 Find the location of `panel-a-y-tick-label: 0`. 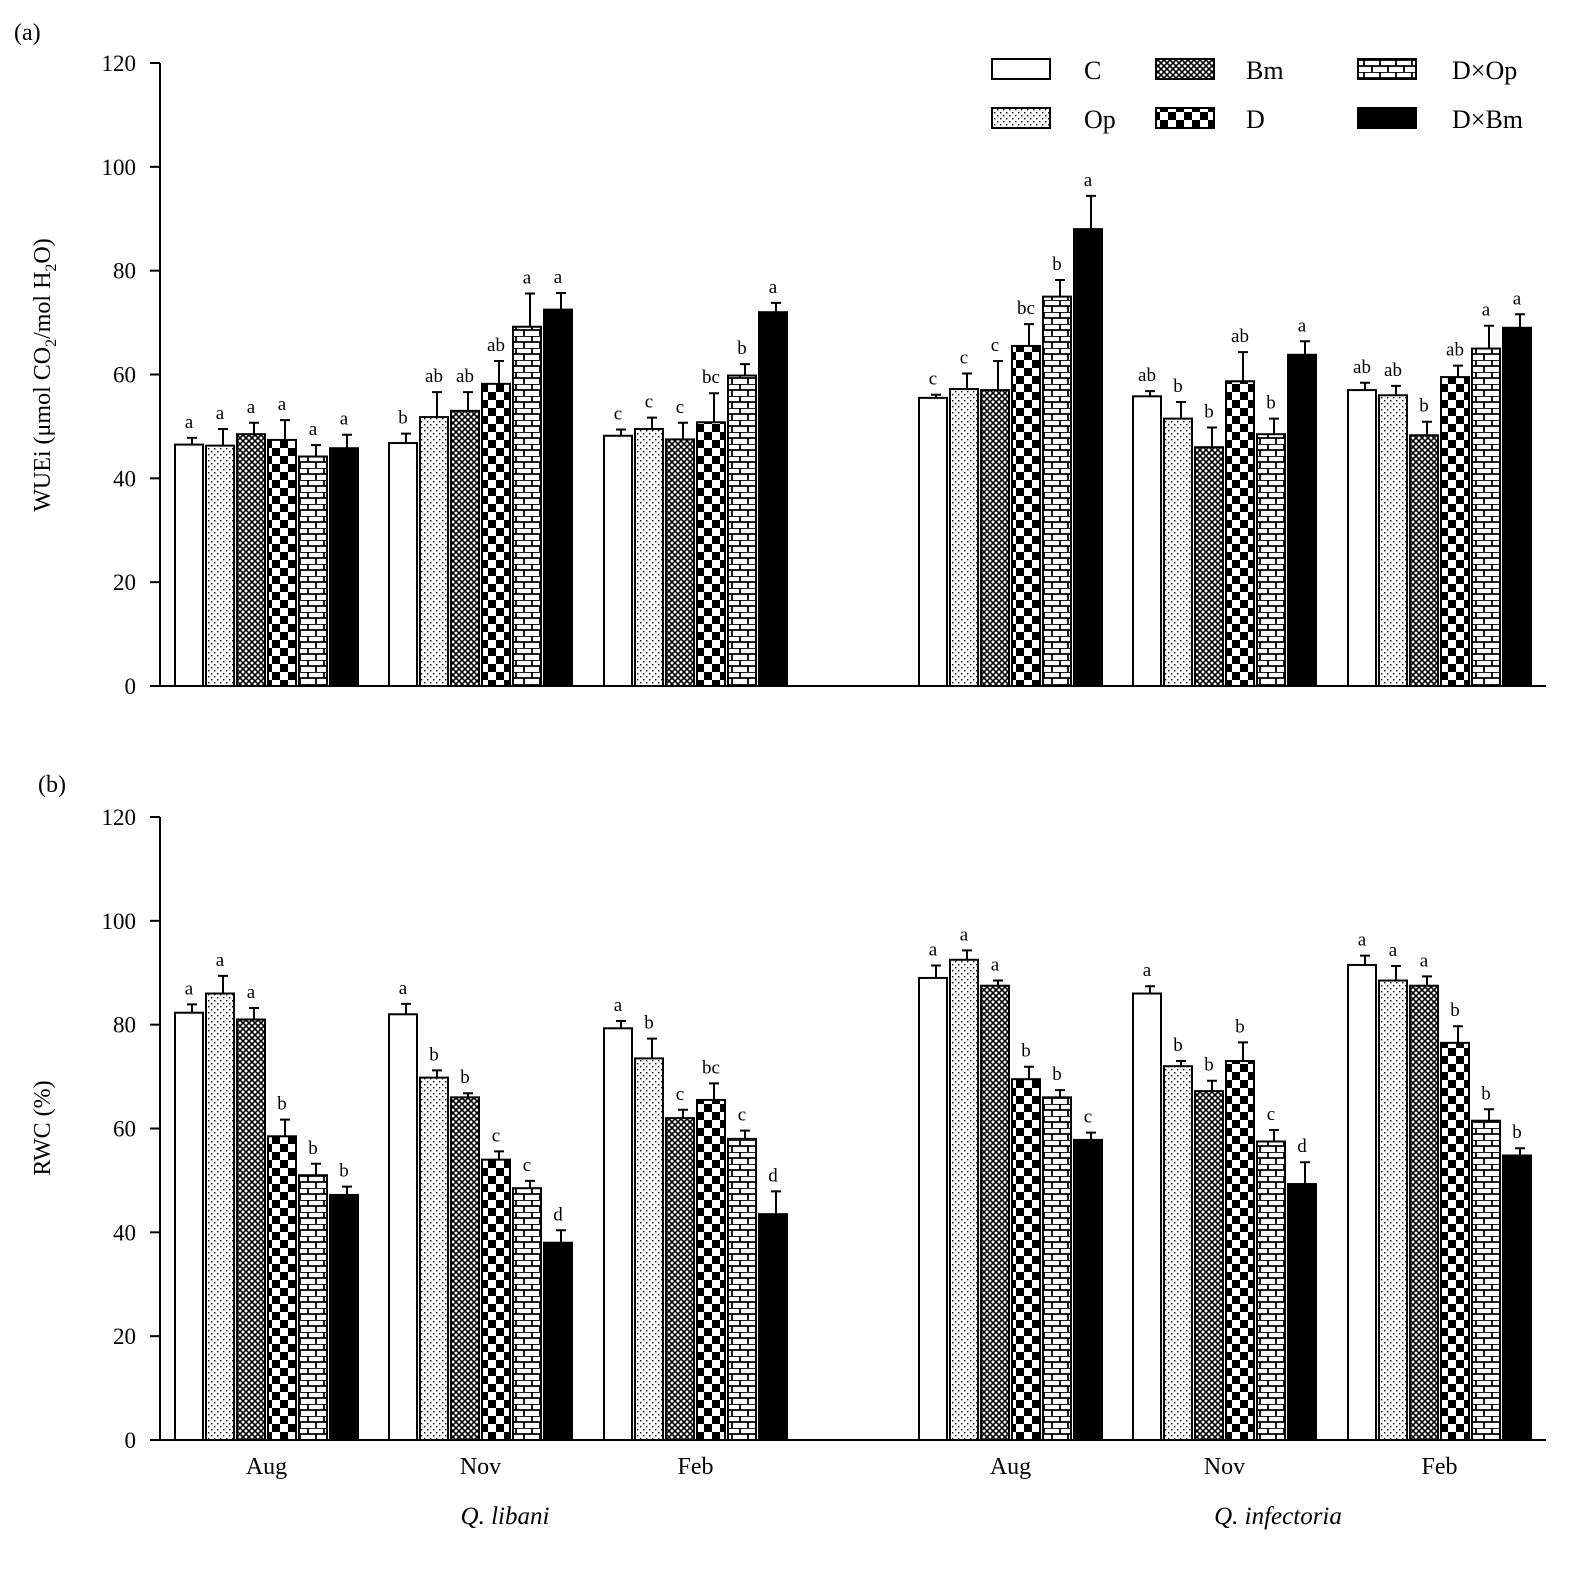

panel-a-y-tick-label: 0 is located at coordinates (131, 686).